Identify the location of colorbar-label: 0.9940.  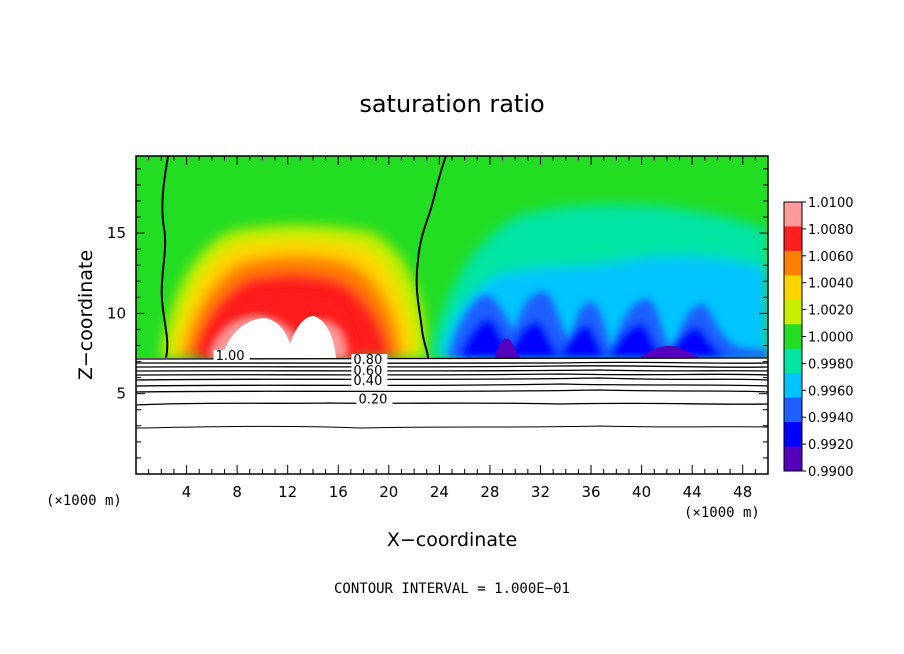
(831, 418).